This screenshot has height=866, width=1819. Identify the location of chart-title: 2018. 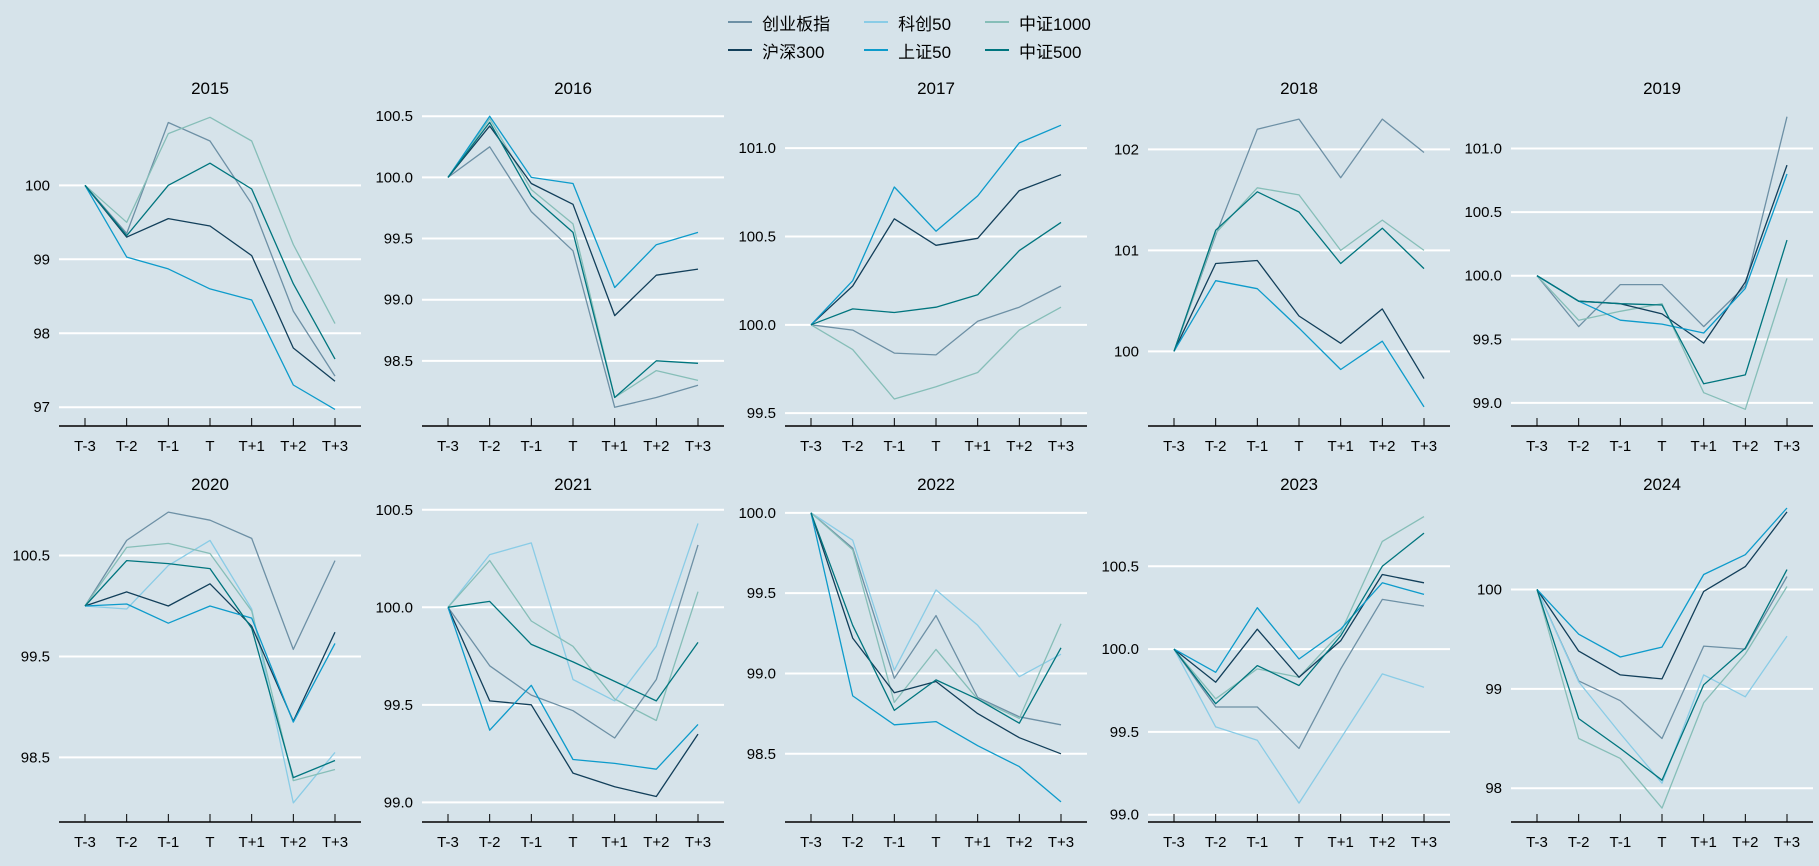
(1299, 88).